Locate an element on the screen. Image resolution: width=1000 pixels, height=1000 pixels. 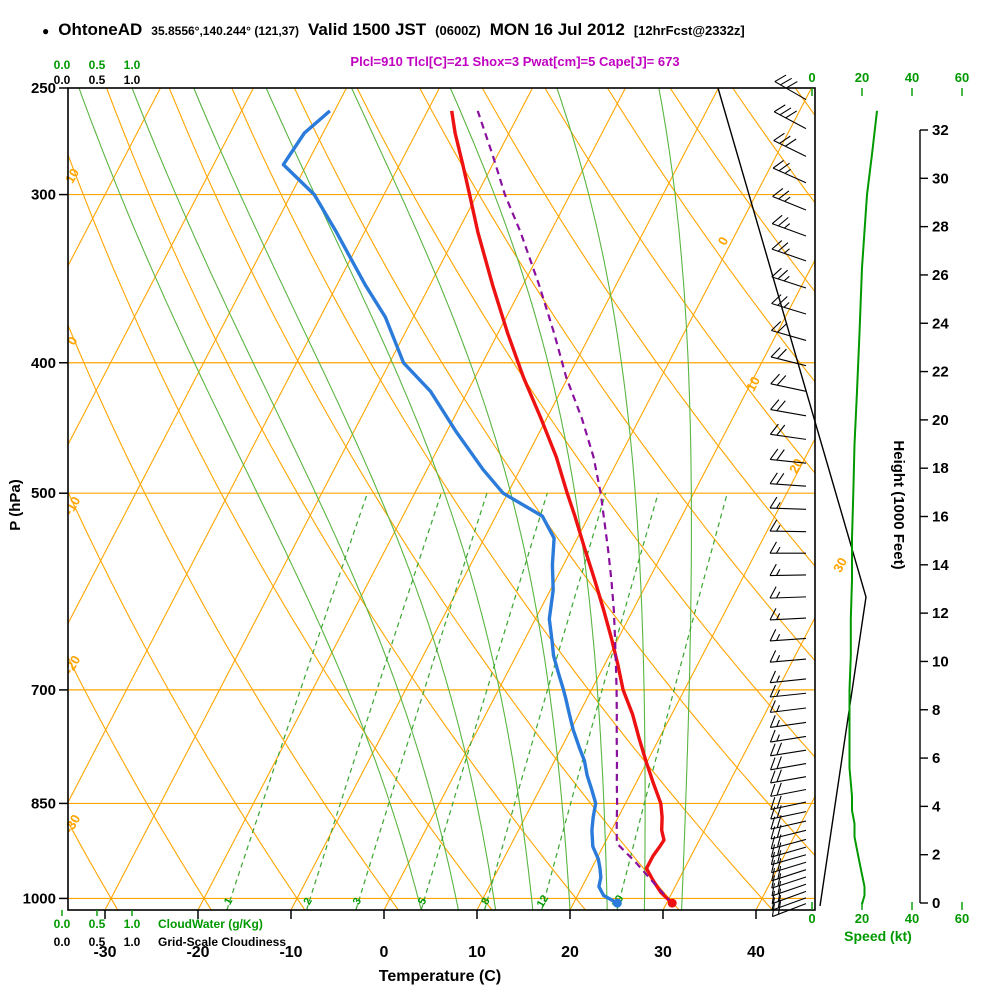
mixing-ratio-label: 2 is located at coordinates (307, 901).